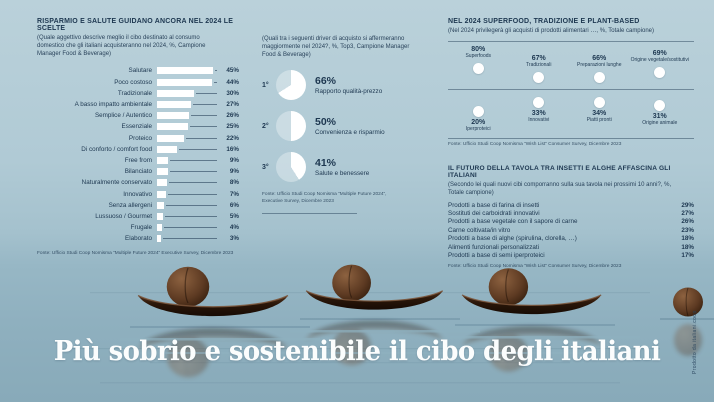  What do you see at coordinates (234, 160) in the screenshot?
I see `bar-value: 9%` at bounding box center [234, 160].